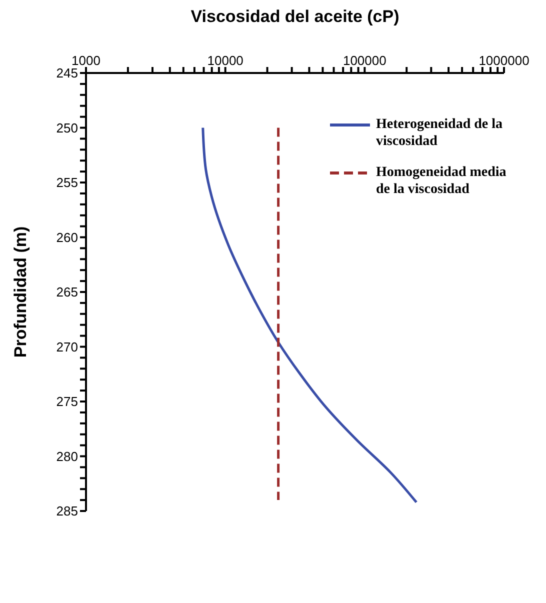  I want to click on y-tick-label: 275, so click(67, 402).